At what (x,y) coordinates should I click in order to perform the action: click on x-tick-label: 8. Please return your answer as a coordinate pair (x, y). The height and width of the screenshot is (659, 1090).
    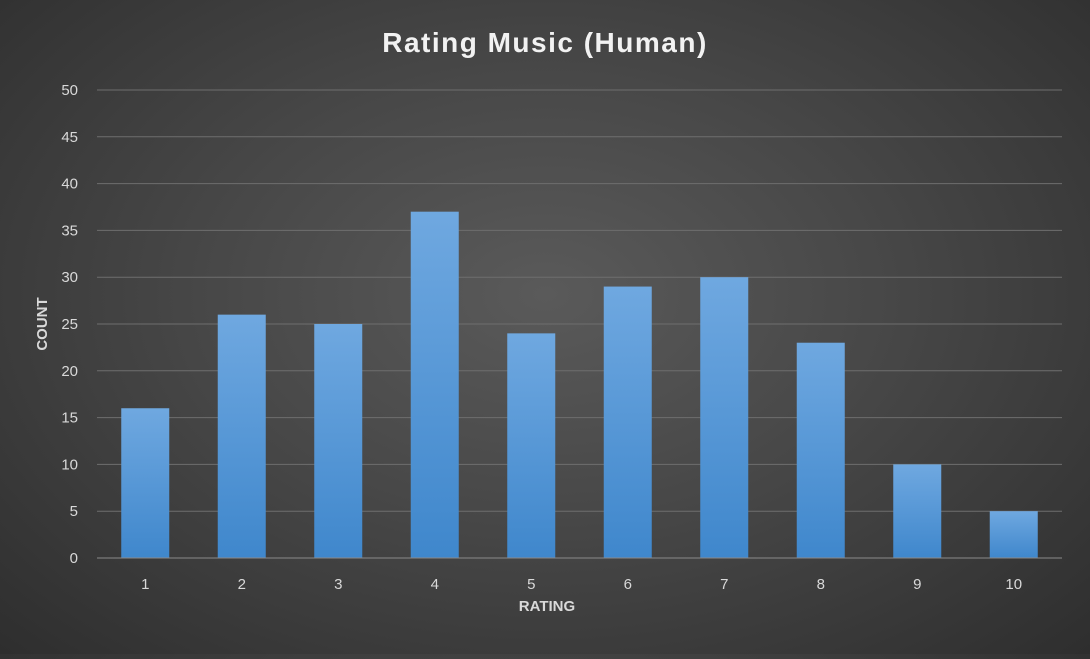
    Looking at the image, I should click on (821, 584).